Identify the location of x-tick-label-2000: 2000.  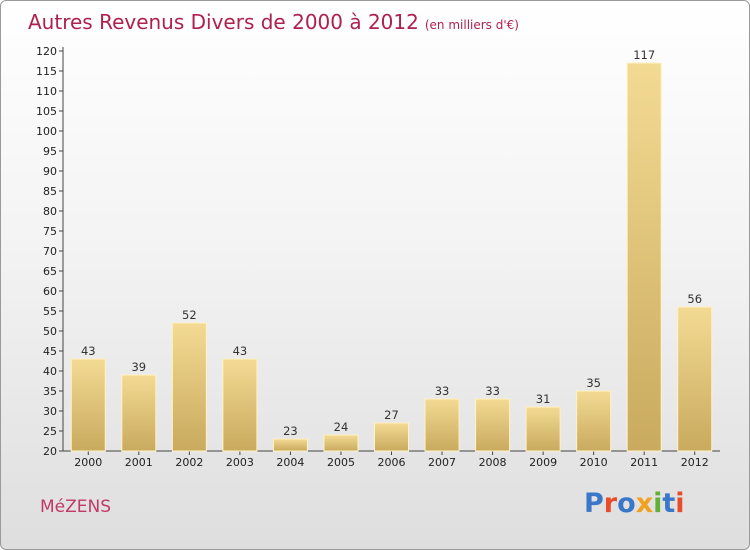
(88, 462).